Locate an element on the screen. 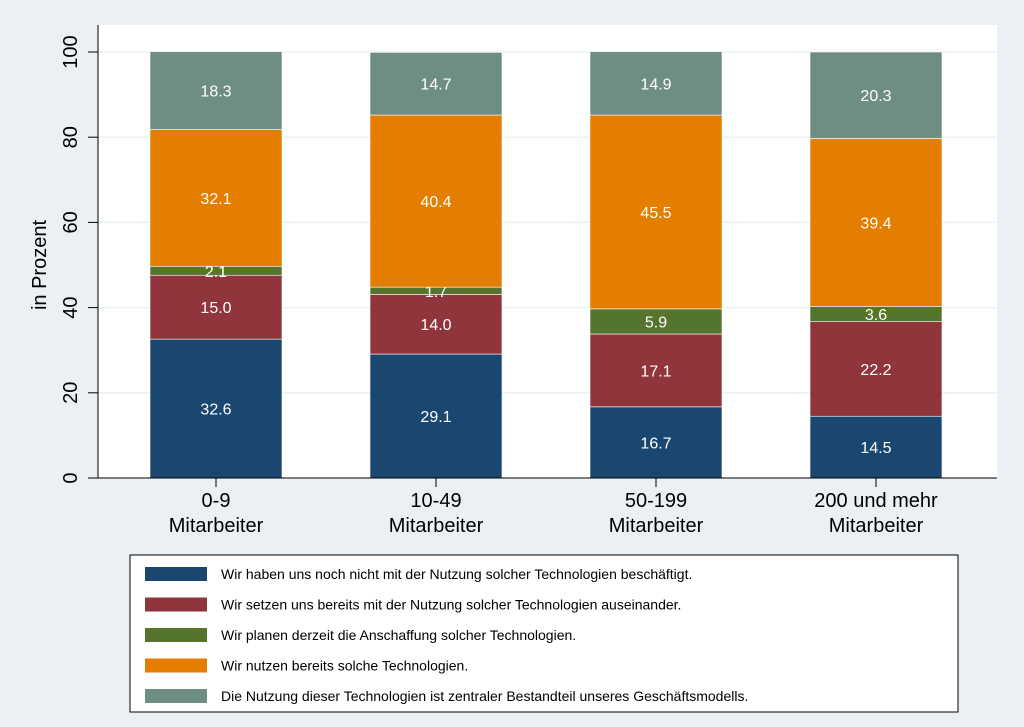 This screenshot has height=727, width=1024. x-tick-label: 50-199 is located at coordinates (656, 501).